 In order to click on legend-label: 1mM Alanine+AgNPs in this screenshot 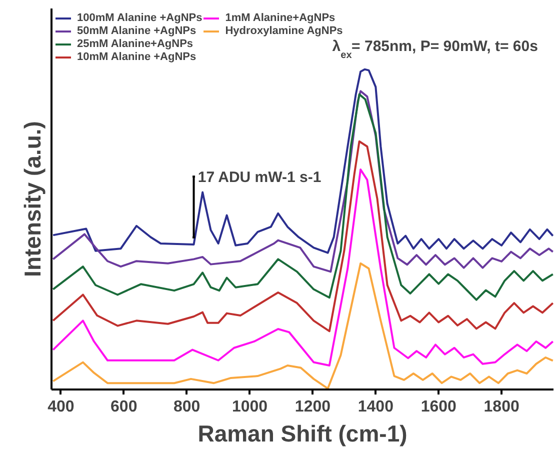, I will do `click(280, 18)`.